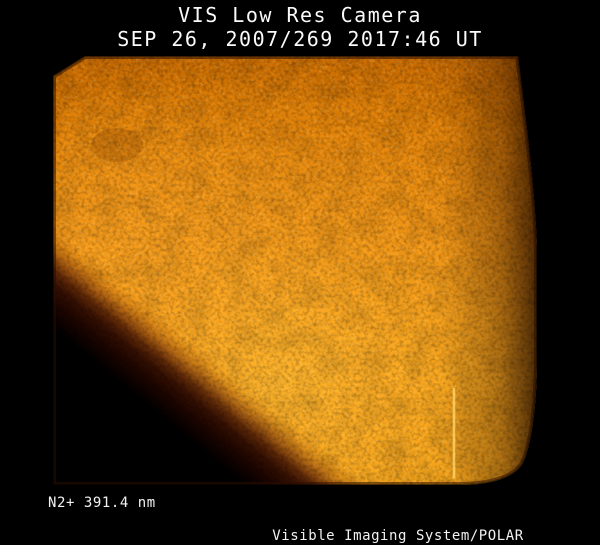  Describe the element at coordinates (300, 39) in the screenshot. I see `timestamp: SEP 26, 2007/269 2017:46 UT` at that location.